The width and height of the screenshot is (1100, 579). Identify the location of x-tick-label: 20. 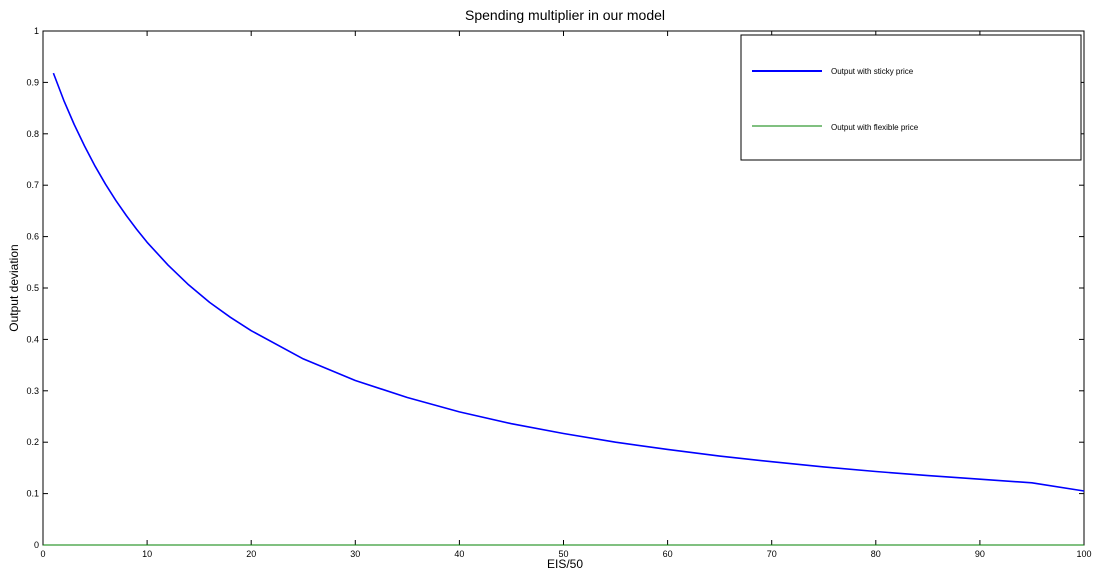
(251, 554).